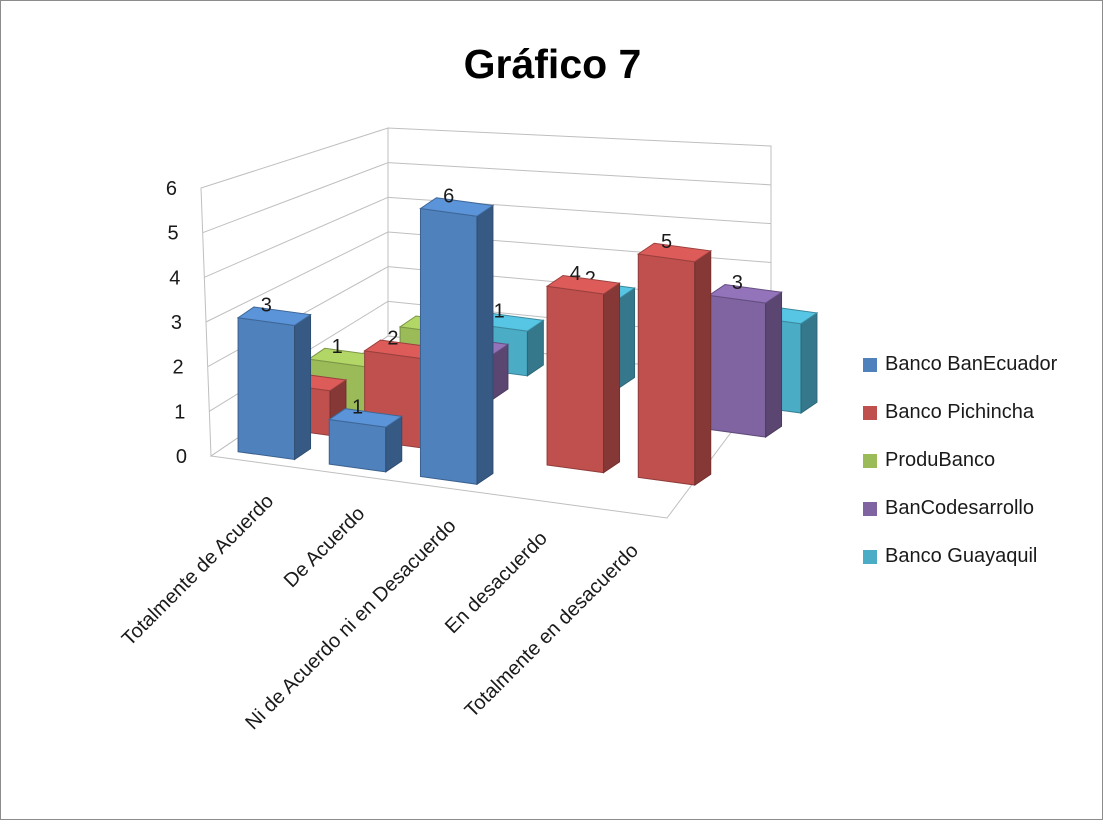  I want to click on data-label: 2, so click(392, 339).